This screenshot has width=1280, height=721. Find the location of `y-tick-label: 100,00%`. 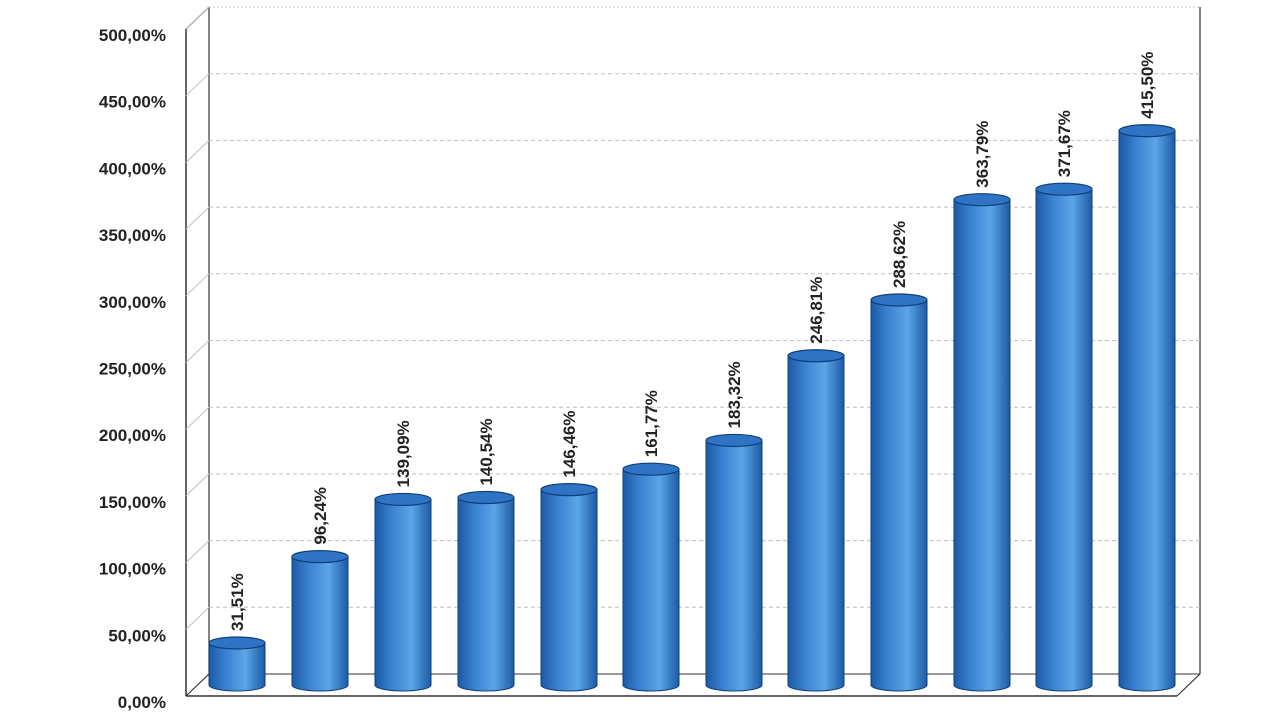

y-tick-label: 100,00% is located at coordinates (132, 569).